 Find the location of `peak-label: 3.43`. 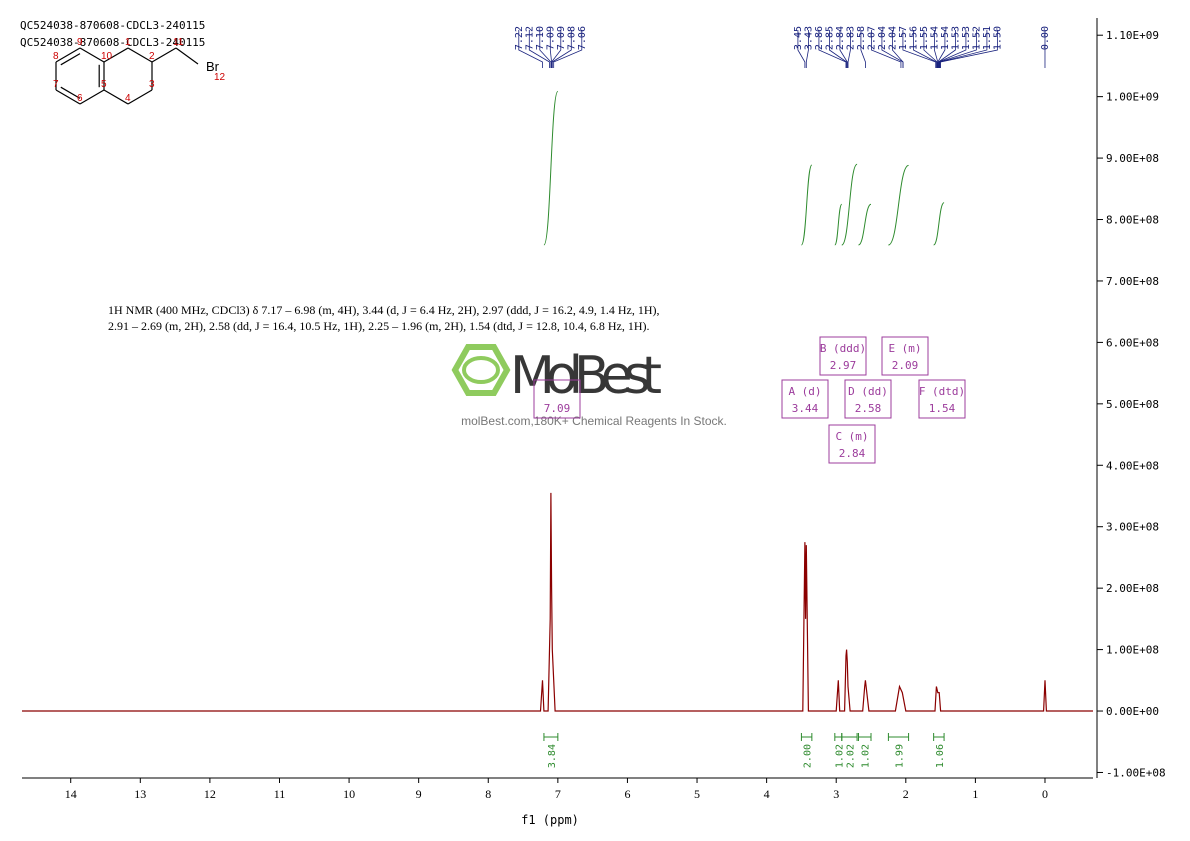

peak-label: 3.43 is located at coordinates (808, 38).